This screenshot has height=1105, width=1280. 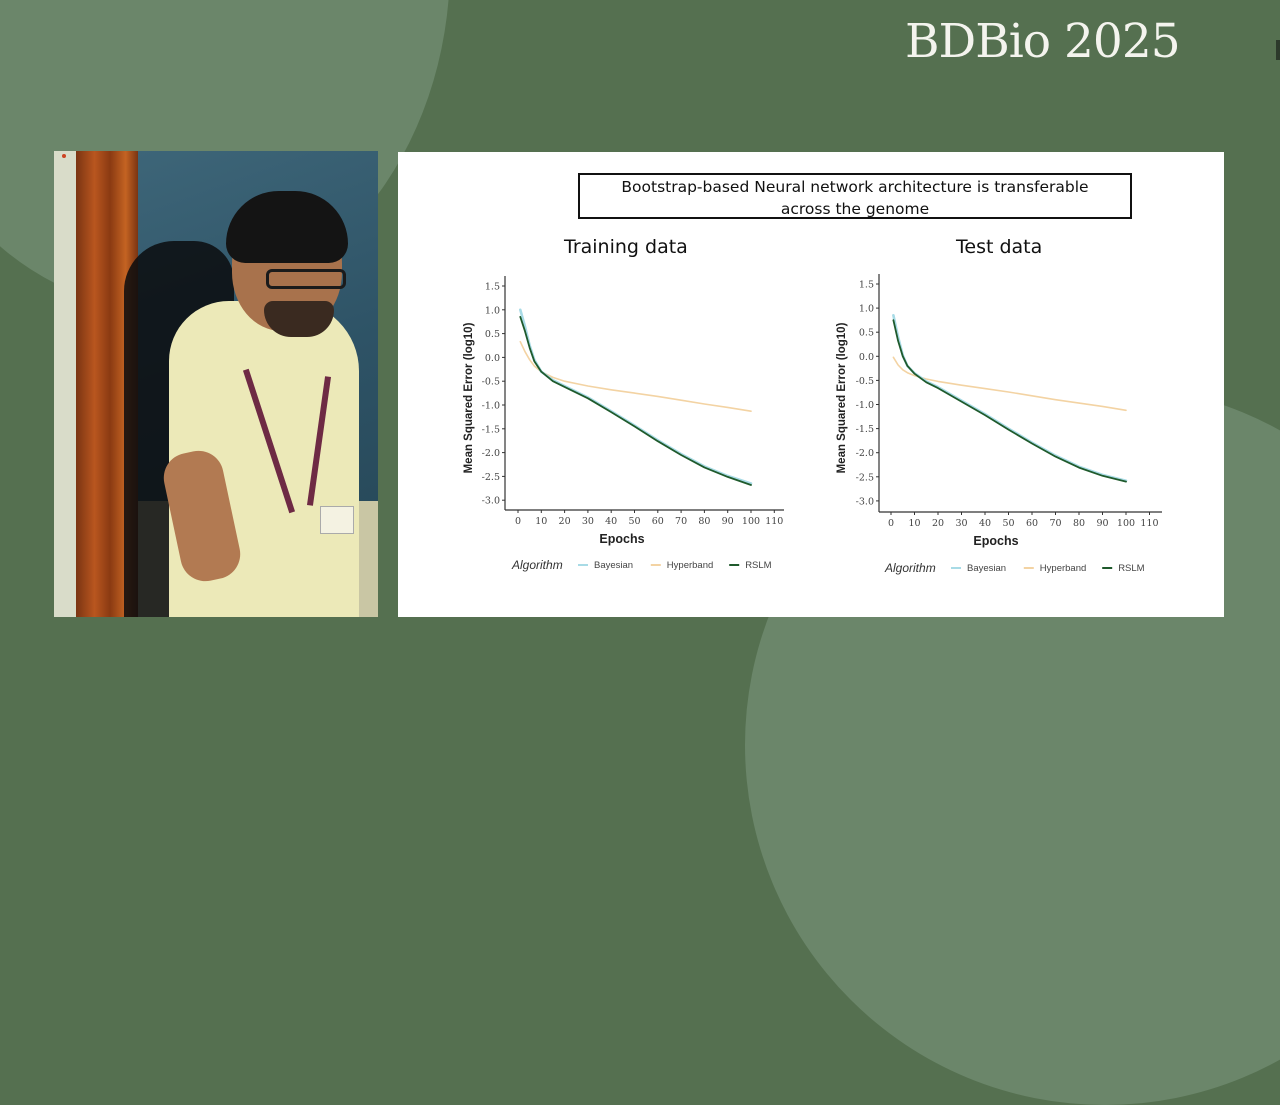 I want to click on video-speaker-beard, so click(x=299, y=319).